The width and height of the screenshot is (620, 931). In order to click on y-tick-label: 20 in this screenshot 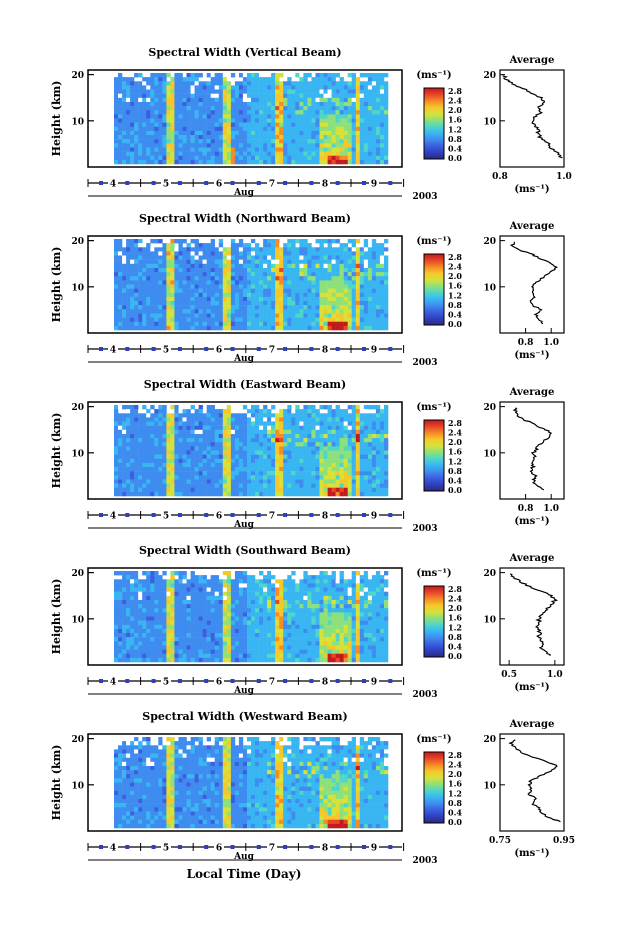, I will do `click(77, 740)`.